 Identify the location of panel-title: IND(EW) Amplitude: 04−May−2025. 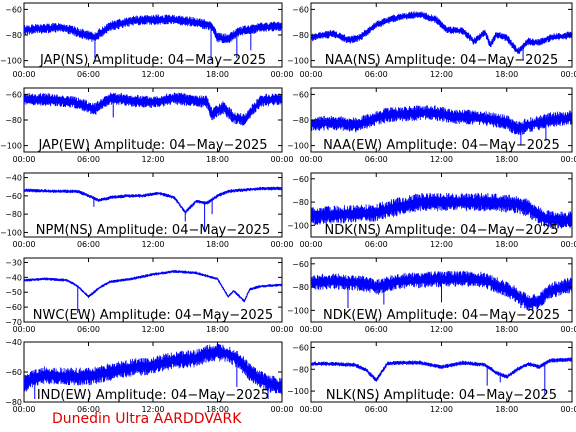
(153, 395).